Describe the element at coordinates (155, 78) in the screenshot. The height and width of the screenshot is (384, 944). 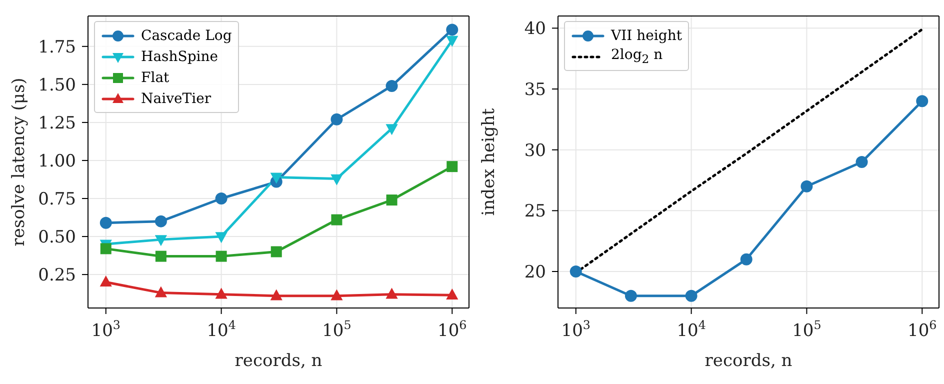
I see `legend-label: Flat` at that location.